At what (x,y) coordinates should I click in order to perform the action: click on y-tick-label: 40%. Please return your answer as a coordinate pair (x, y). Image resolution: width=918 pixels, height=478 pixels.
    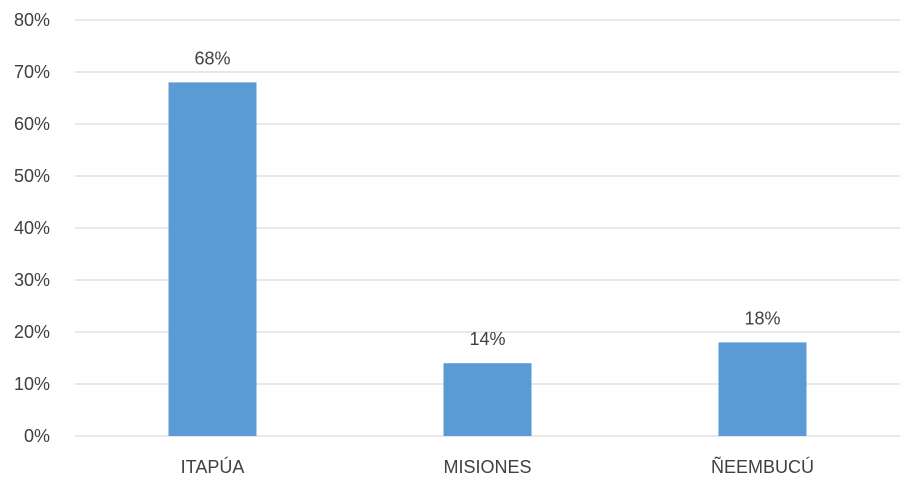
    Looking at the image, I should click on (32, 228).